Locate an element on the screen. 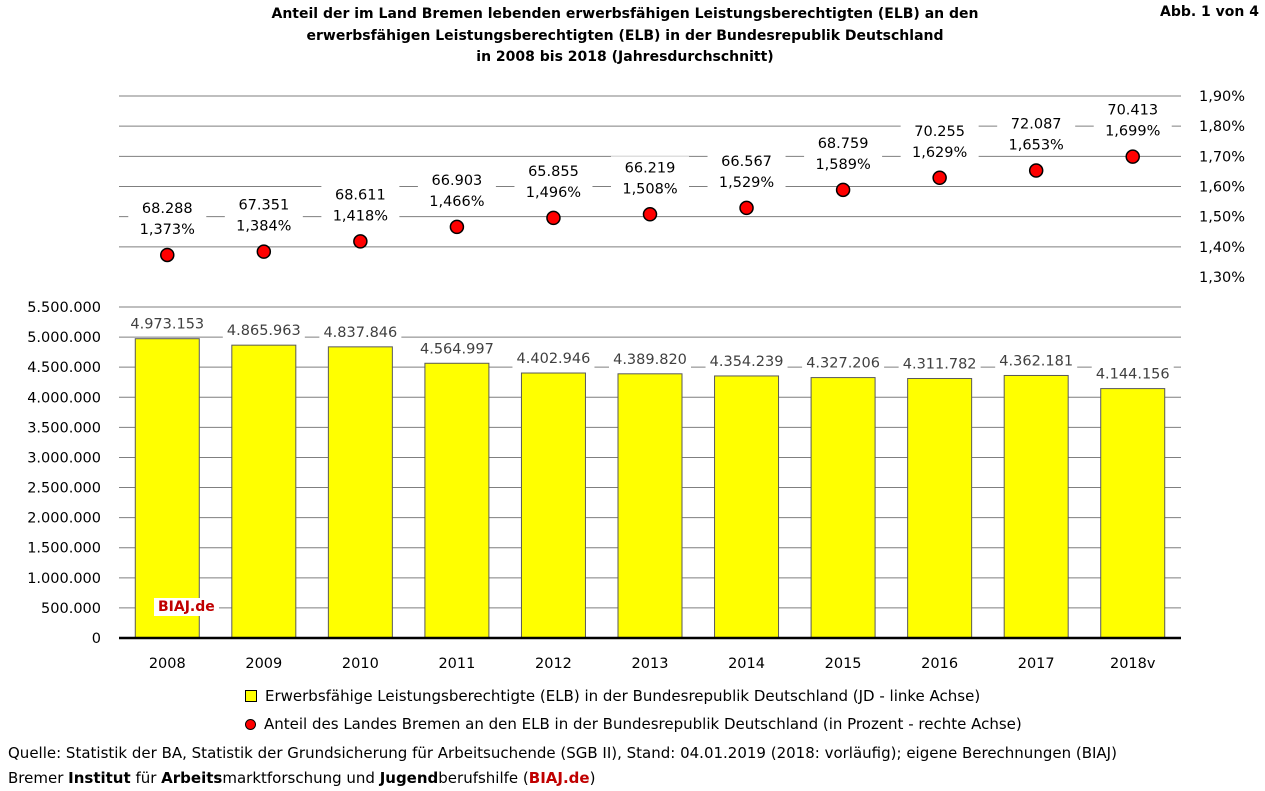 The height and width of the screenshot is (791, 1265). left-axis-tick-label: 1.500.000 is located at coordinates (64, 549).